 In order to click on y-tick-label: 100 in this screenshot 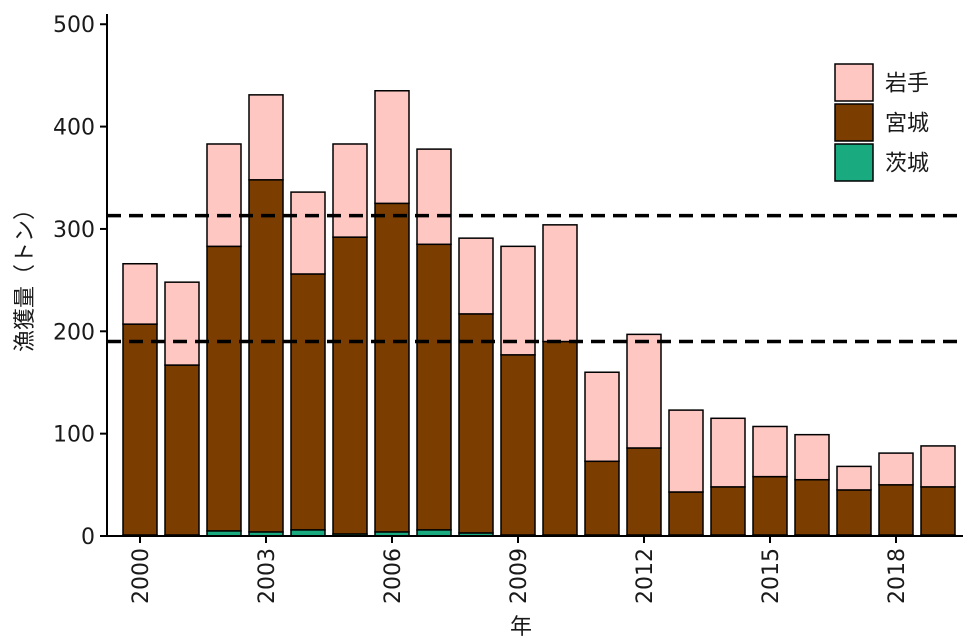, I will do `click(74, 435)`.